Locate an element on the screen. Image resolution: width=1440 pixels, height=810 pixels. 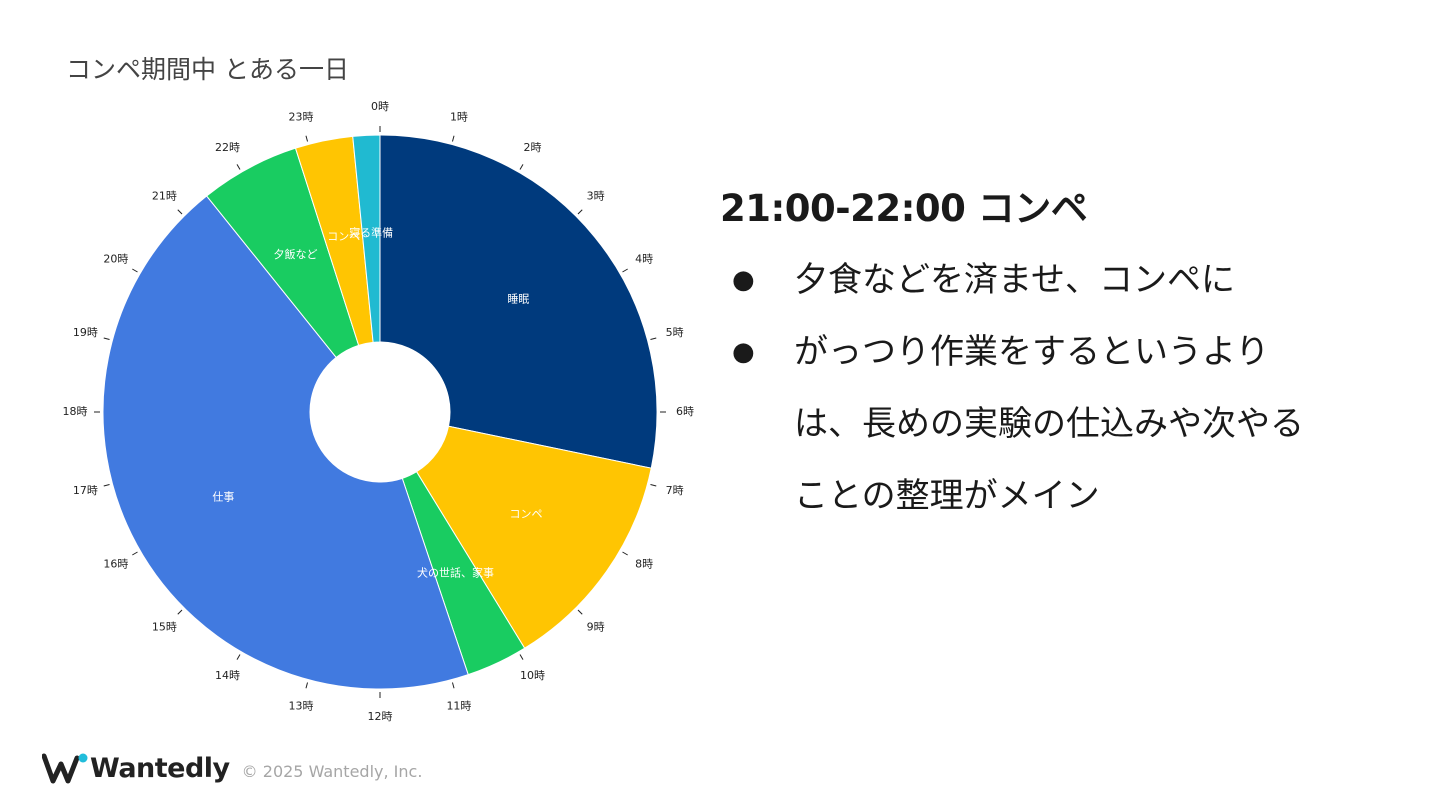
hour-tick-label: 20時 is located at coordinates (115, 259).